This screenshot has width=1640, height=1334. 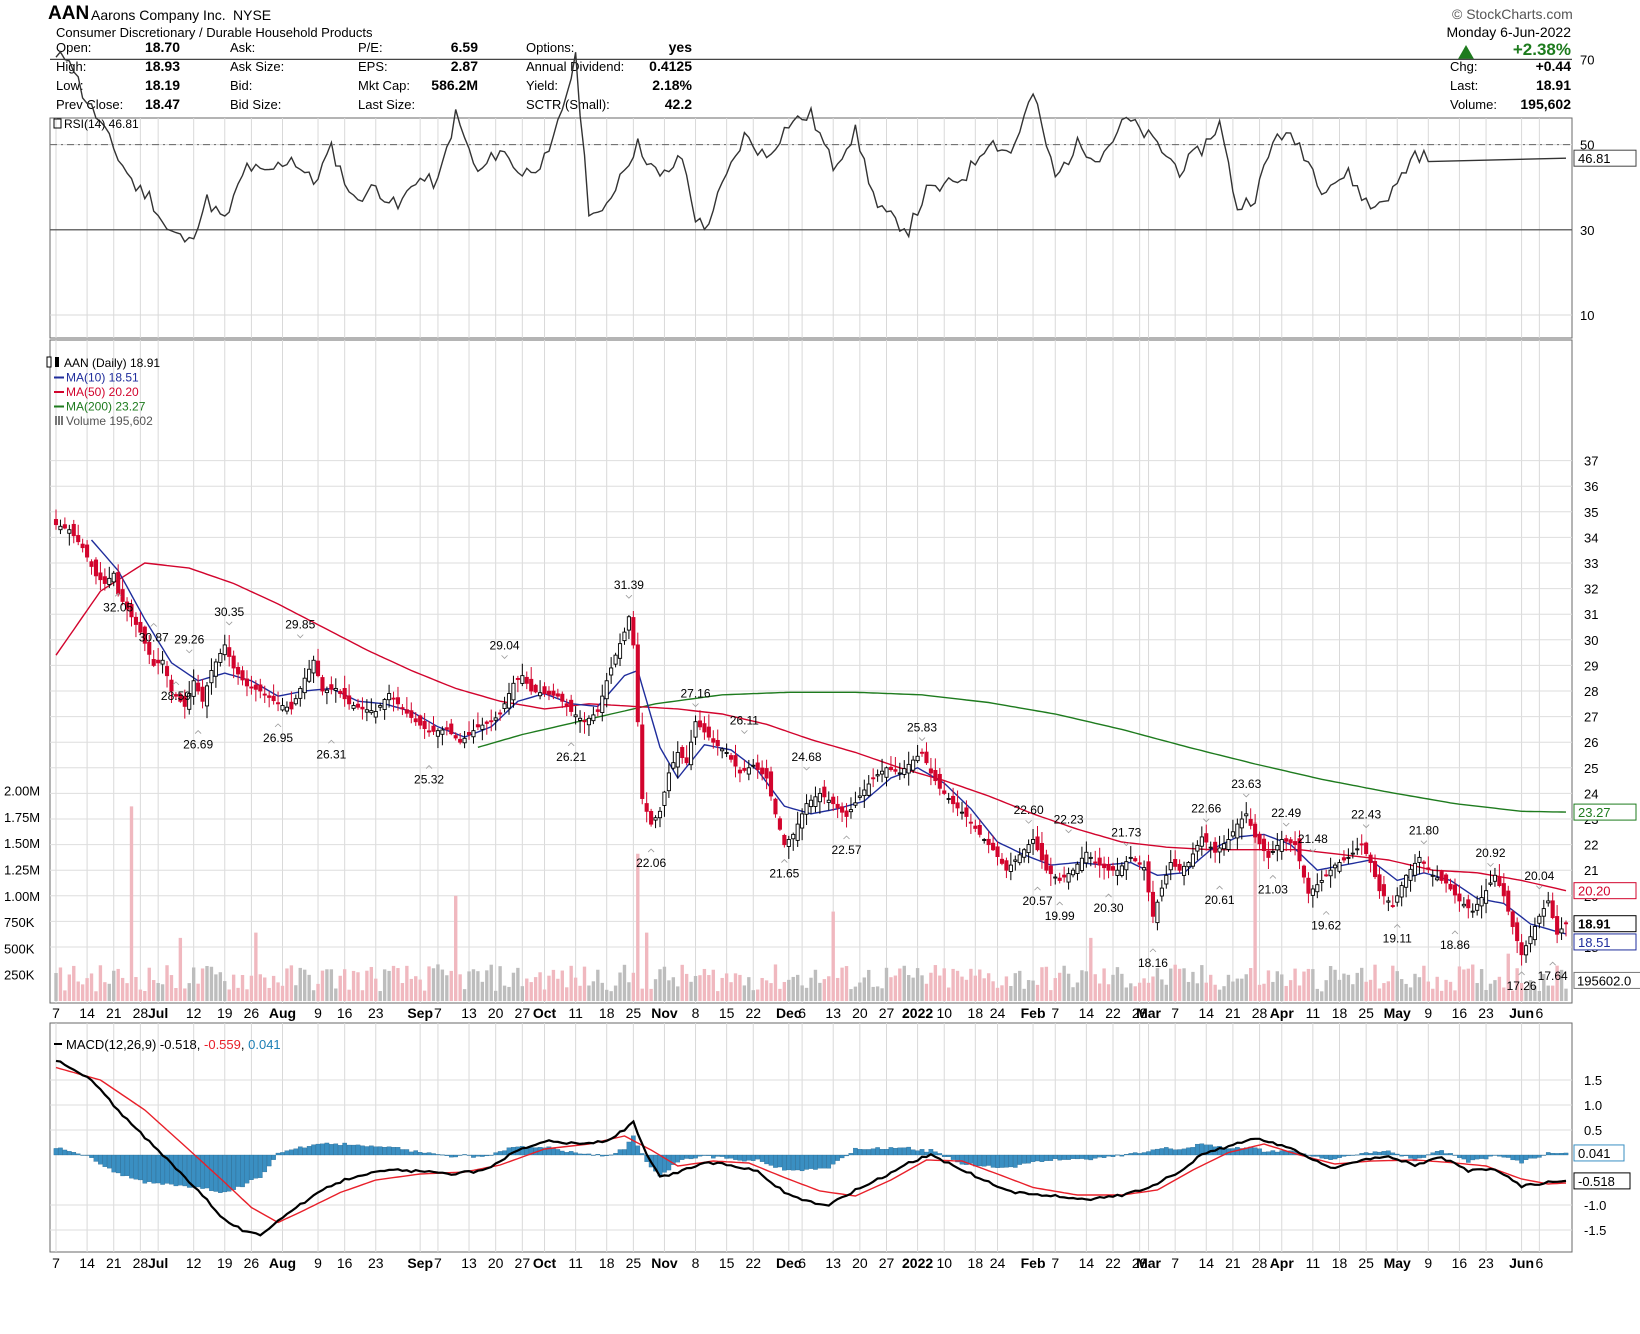 What do you see at coordinates (112, 363) in the screenshot?
I see `price-legend: AAN (Daily) 18.91` at bounding box center [112, 363].